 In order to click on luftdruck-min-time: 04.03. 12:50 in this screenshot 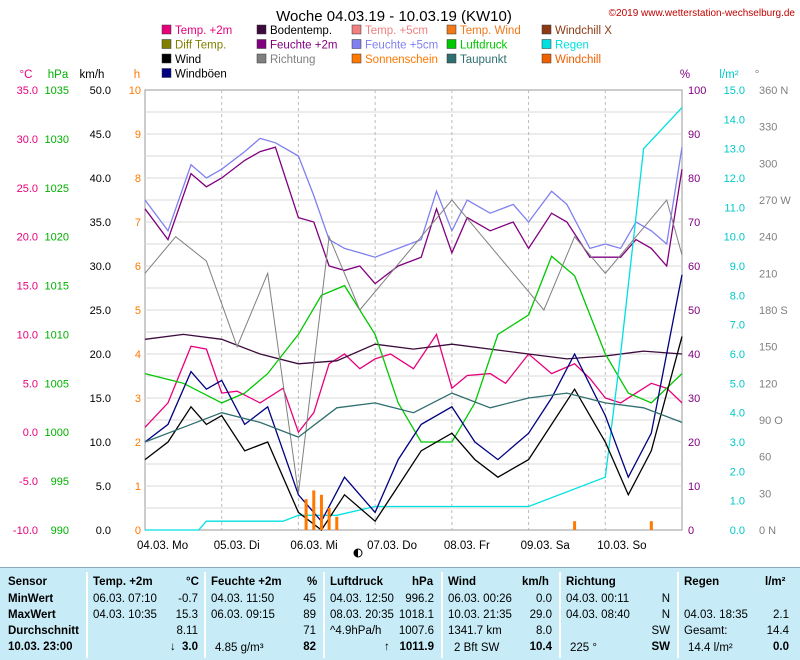, I will do `click(362, 599)`.